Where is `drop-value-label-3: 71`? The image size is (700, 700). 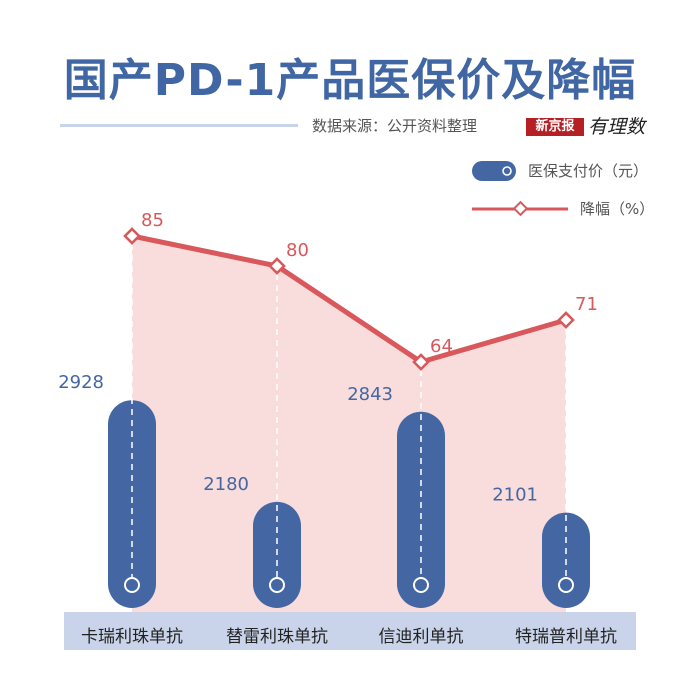 drop-value-label-3: 71 is located at coordinates (586, 304).